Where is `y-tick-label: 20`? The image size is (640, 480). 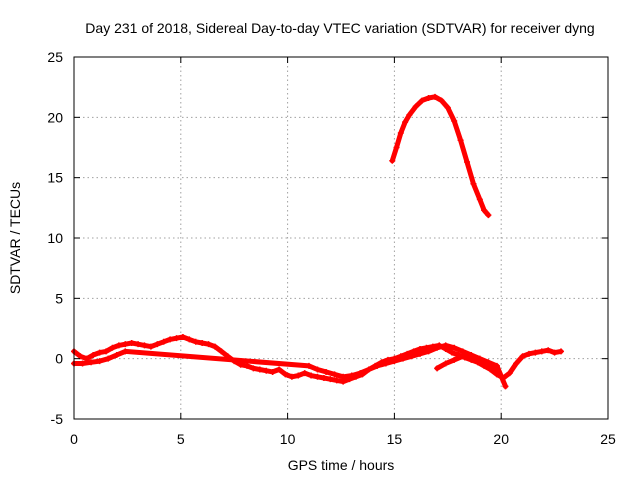
y-tick-label: 20 is located at coordinates (55, 117).